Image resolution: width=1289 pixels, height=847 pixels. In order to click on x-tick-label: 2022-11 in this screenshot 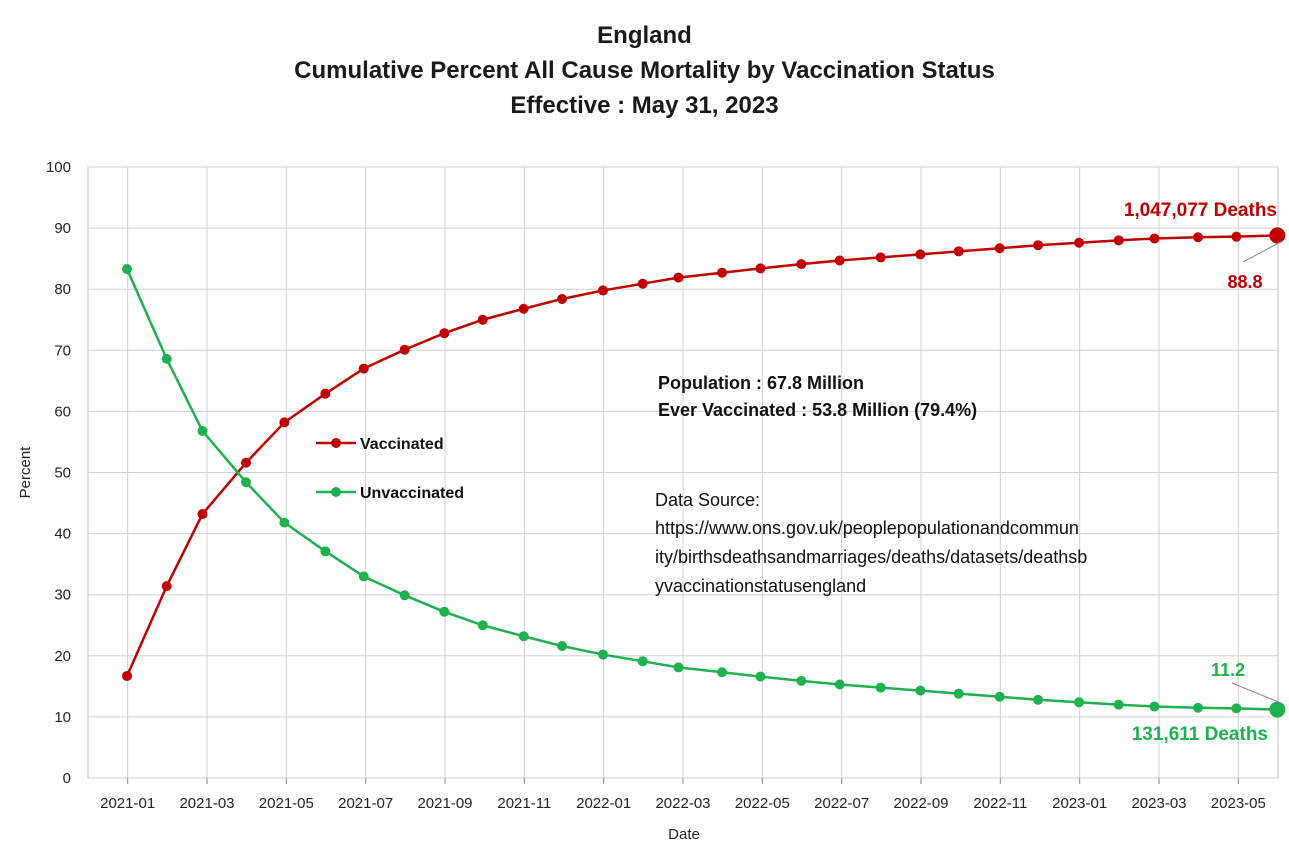, I will do `click(1000, 803)`.